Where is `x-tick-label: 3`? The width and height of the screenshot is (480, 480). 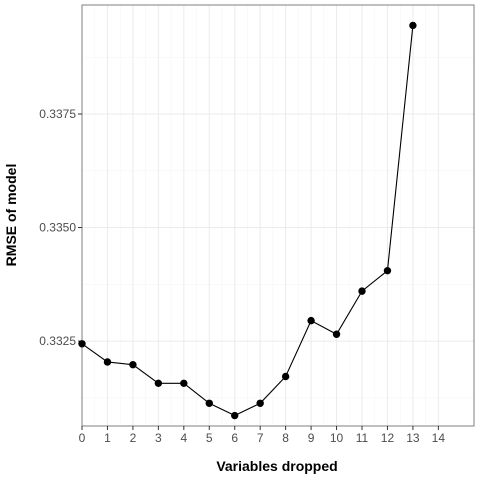
x-tick-label: 3 is located at coordinates (158, 438).